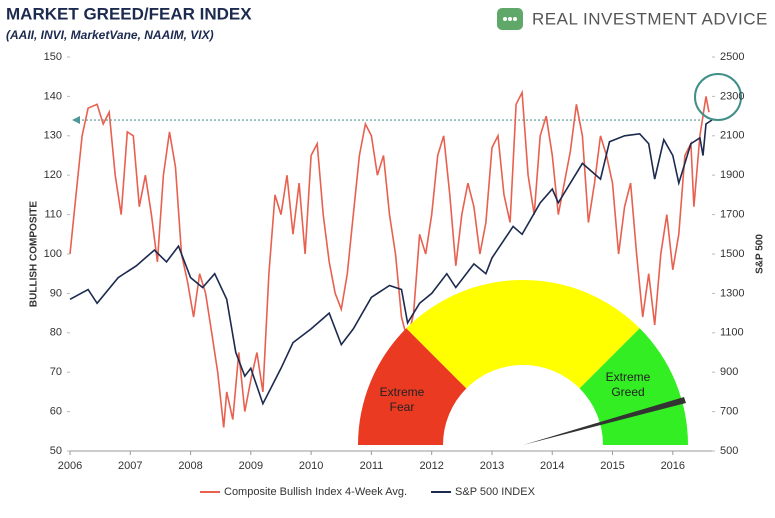 The width and height of the screenshot is (775, 518). Describe the element at coordinates (53, 57) in the screenshot. I see `y-tick-label: 150` at that location.